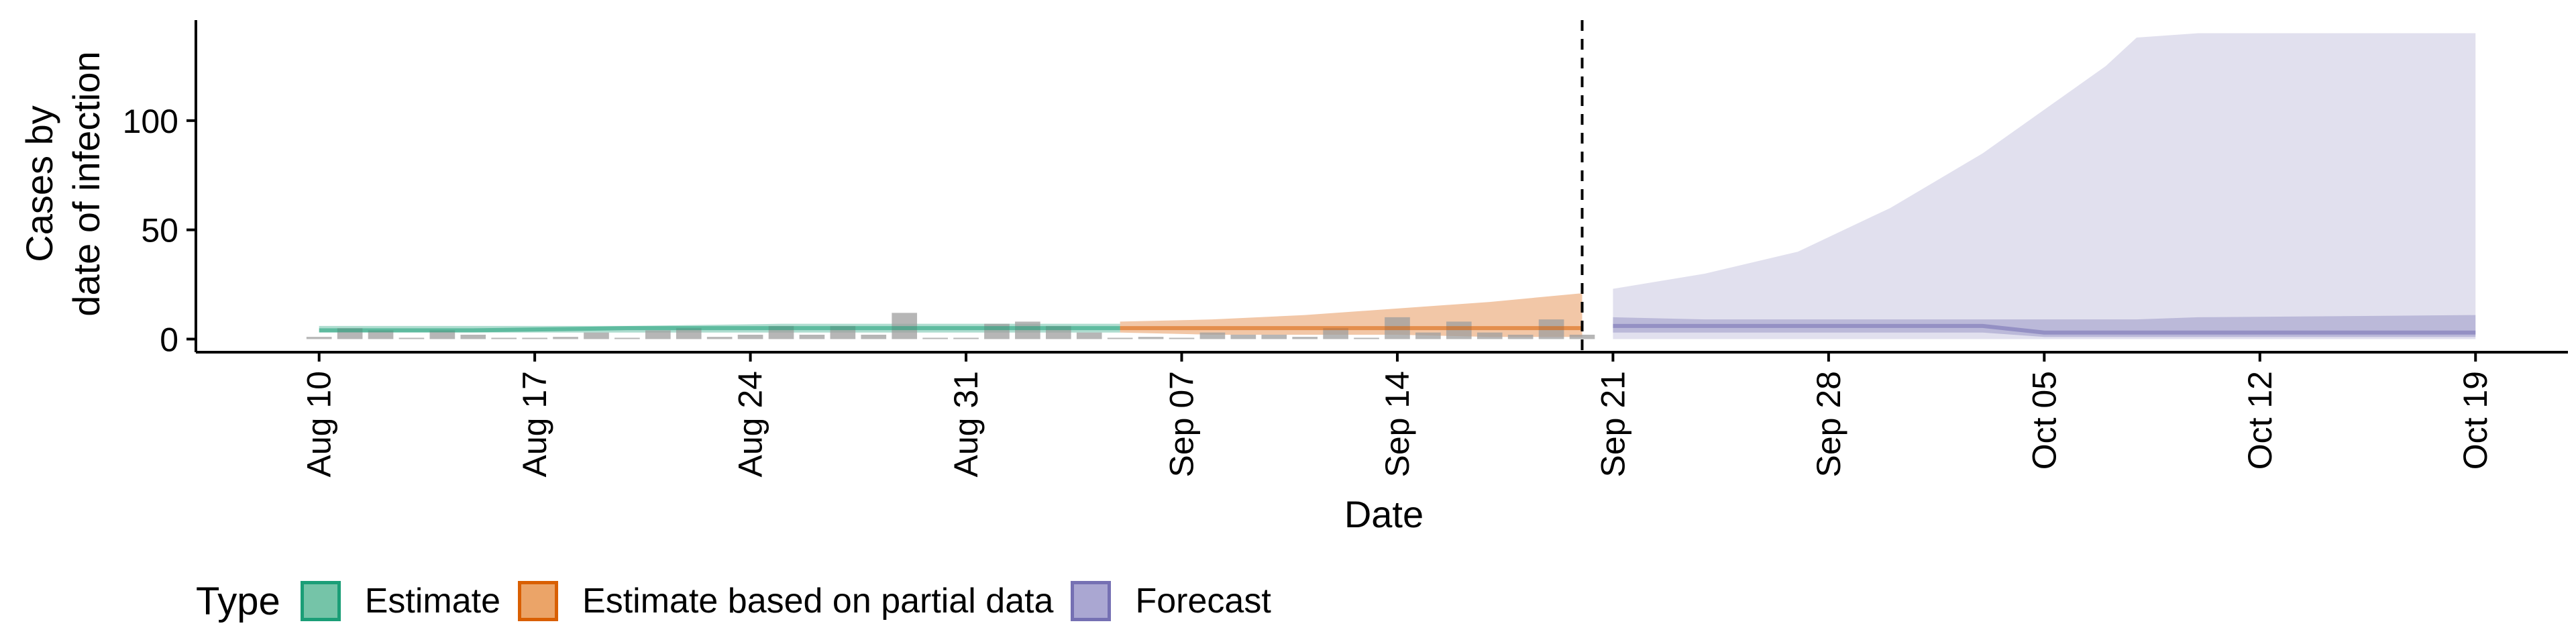  Describe the element at coordinates (1828, 424) in the screenshot. I see `x-tick-label: Sep 28` at that location.